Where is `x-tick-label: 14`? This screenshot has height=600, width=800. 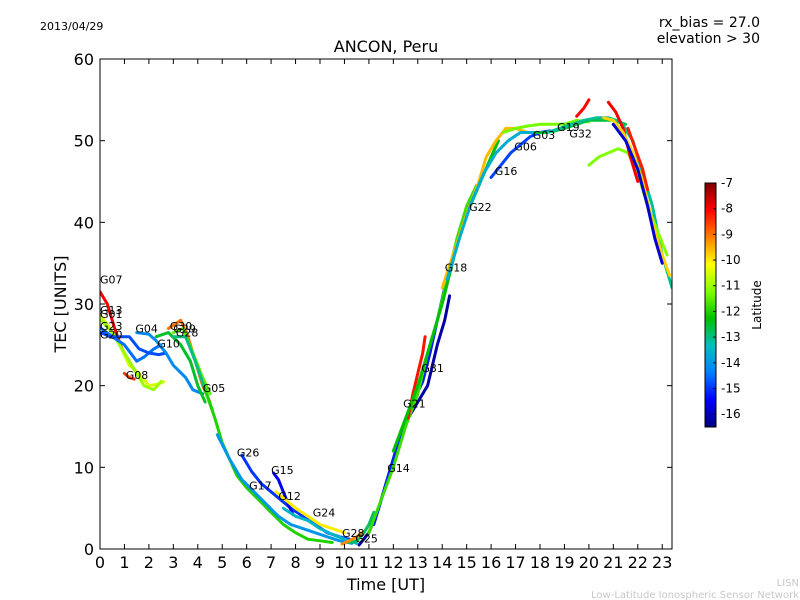 x-tick-label: 14 is located at coordinates (442, 562).